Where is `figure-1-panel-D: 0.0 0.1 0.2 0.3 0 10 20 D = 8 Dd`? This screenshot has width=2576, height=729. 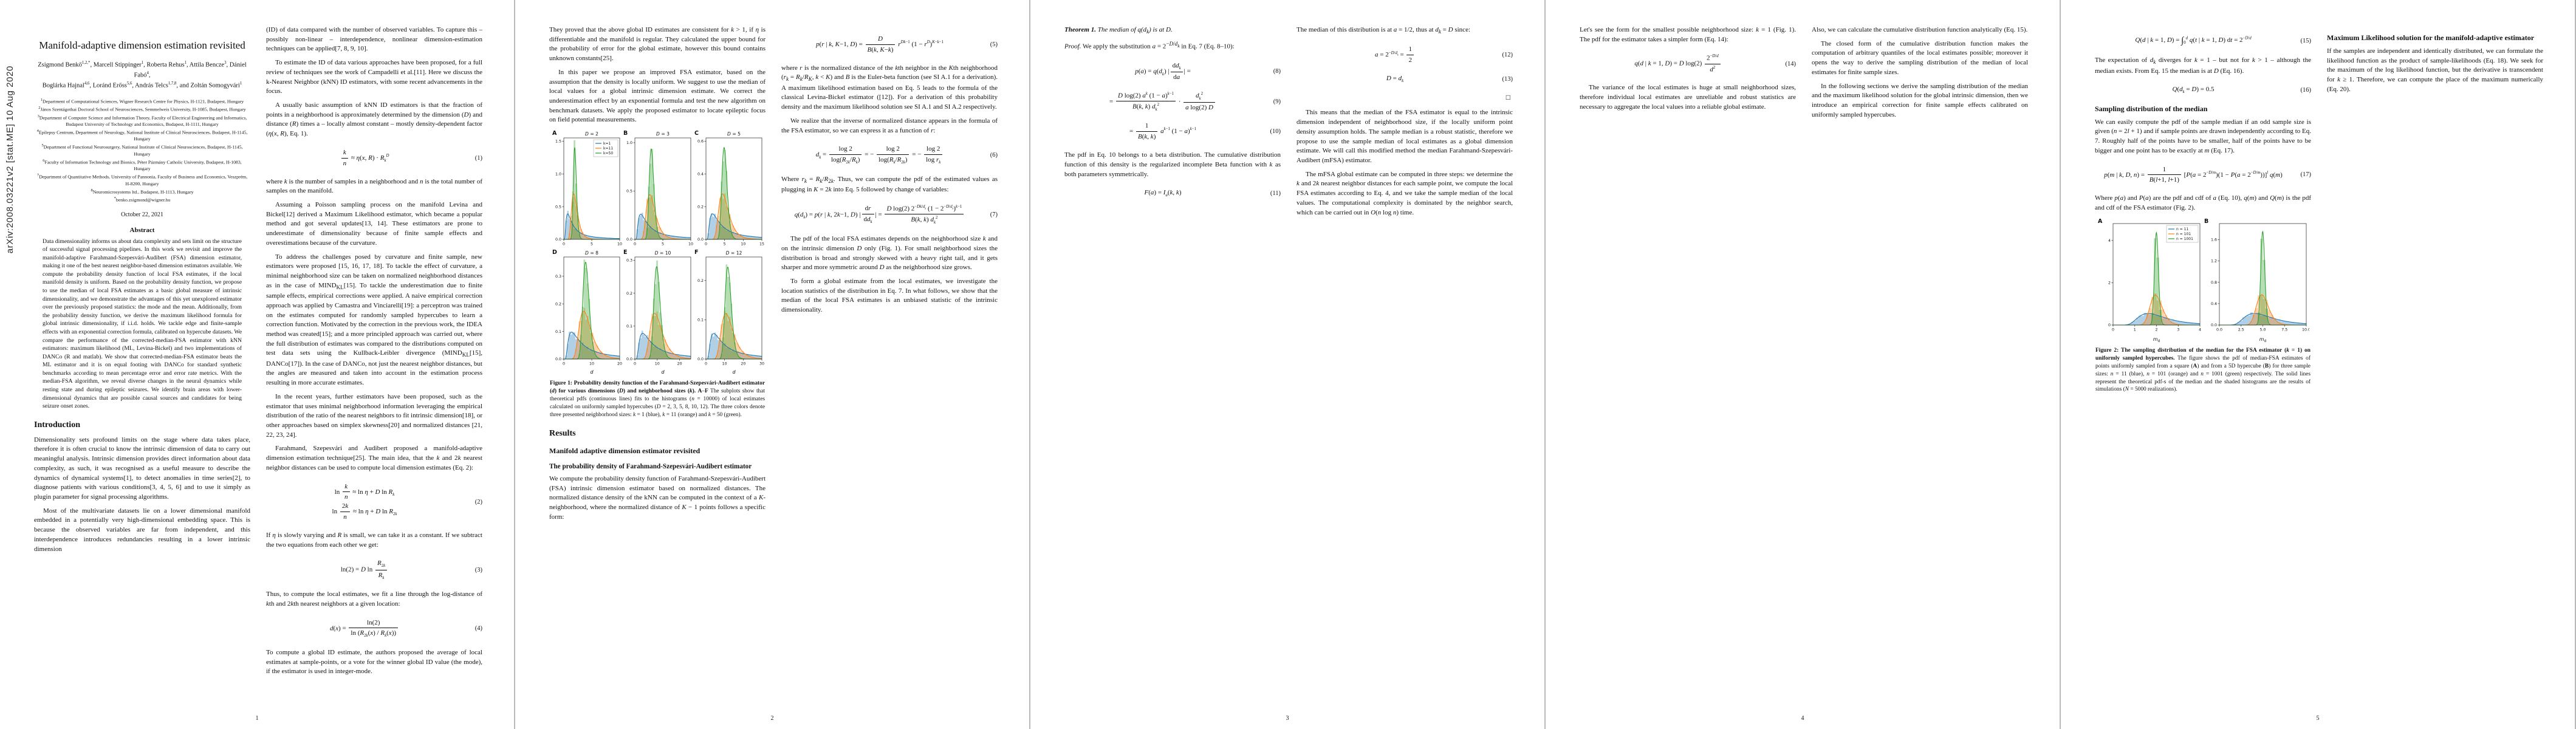
figure-1-panel-D: 0.0 0.1 0.2 0.3 0 10 20 D = 8 Dd is located at coordinates (587, 312).